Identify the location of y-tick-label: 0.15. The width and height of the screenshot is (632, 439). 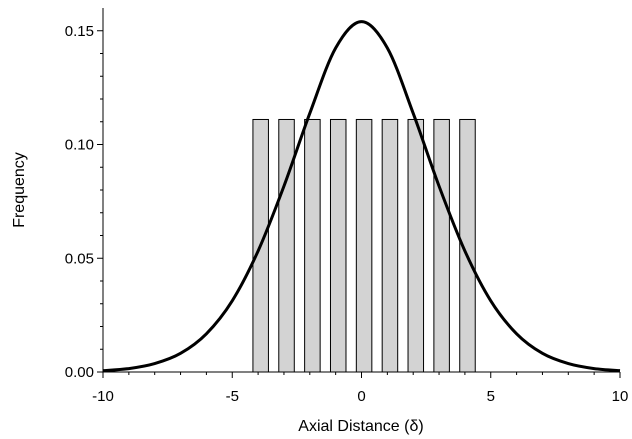
(79, 31).